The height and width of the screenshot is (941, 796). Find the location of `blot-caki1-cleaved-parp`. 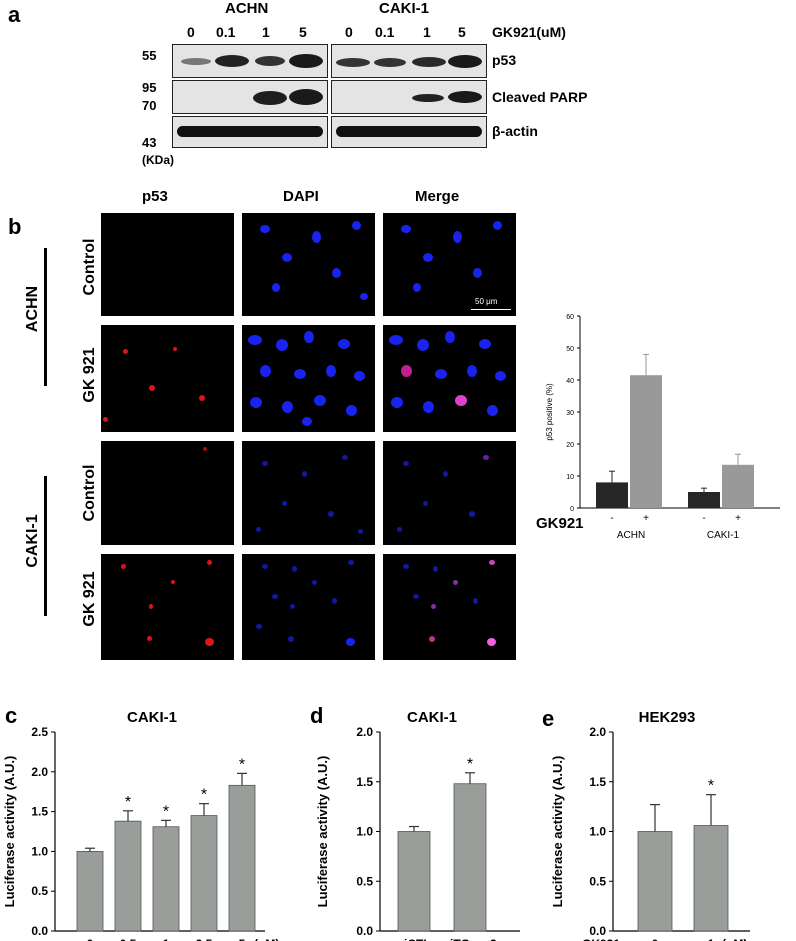

blot-caki1-cleaved-parp is located at coordinates (409, 97).